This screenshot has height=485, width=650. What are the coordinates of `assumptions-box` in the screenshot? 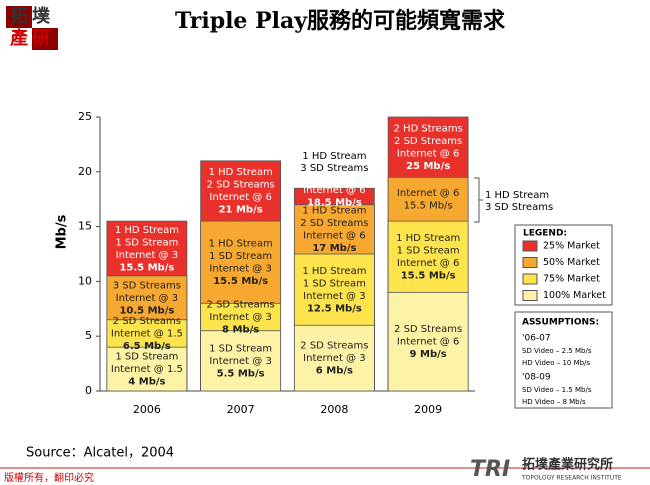 It's located at (563, 360).